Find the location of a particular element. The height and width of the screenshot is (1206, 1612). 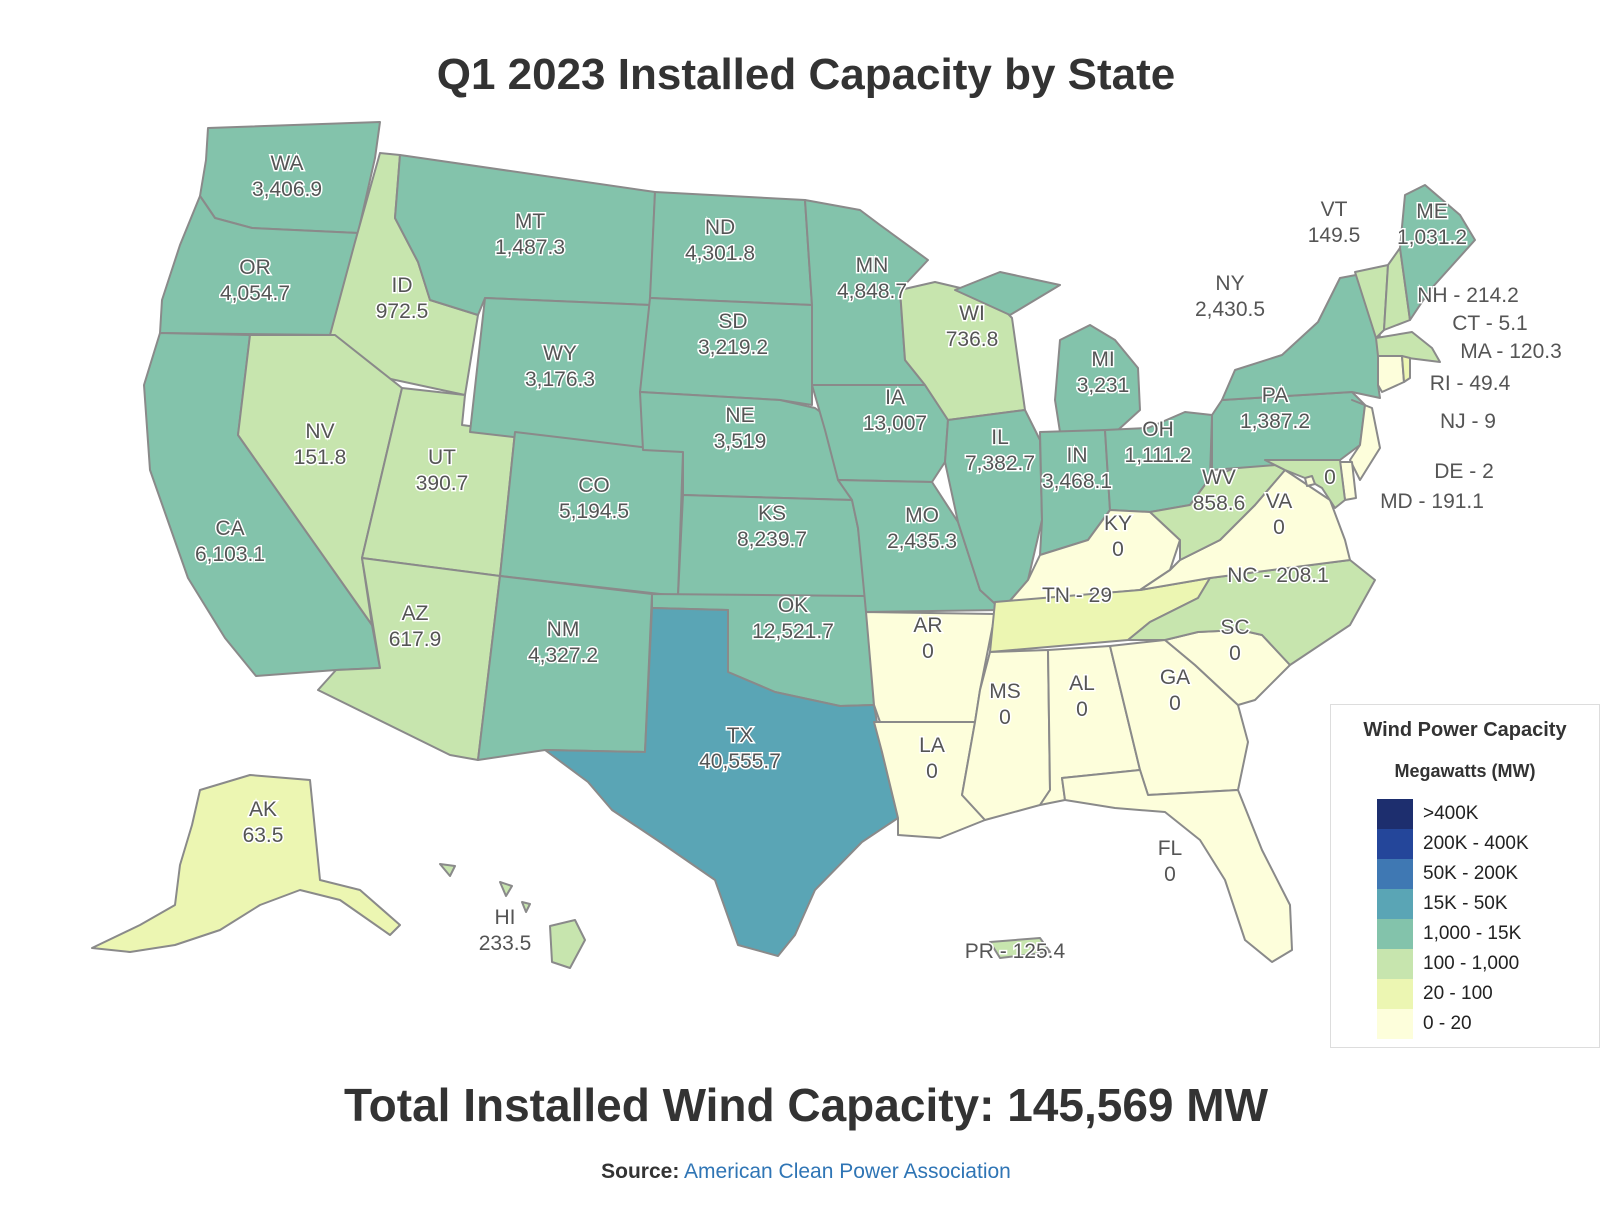

state-NJ is located at coordinates (1365, 440).